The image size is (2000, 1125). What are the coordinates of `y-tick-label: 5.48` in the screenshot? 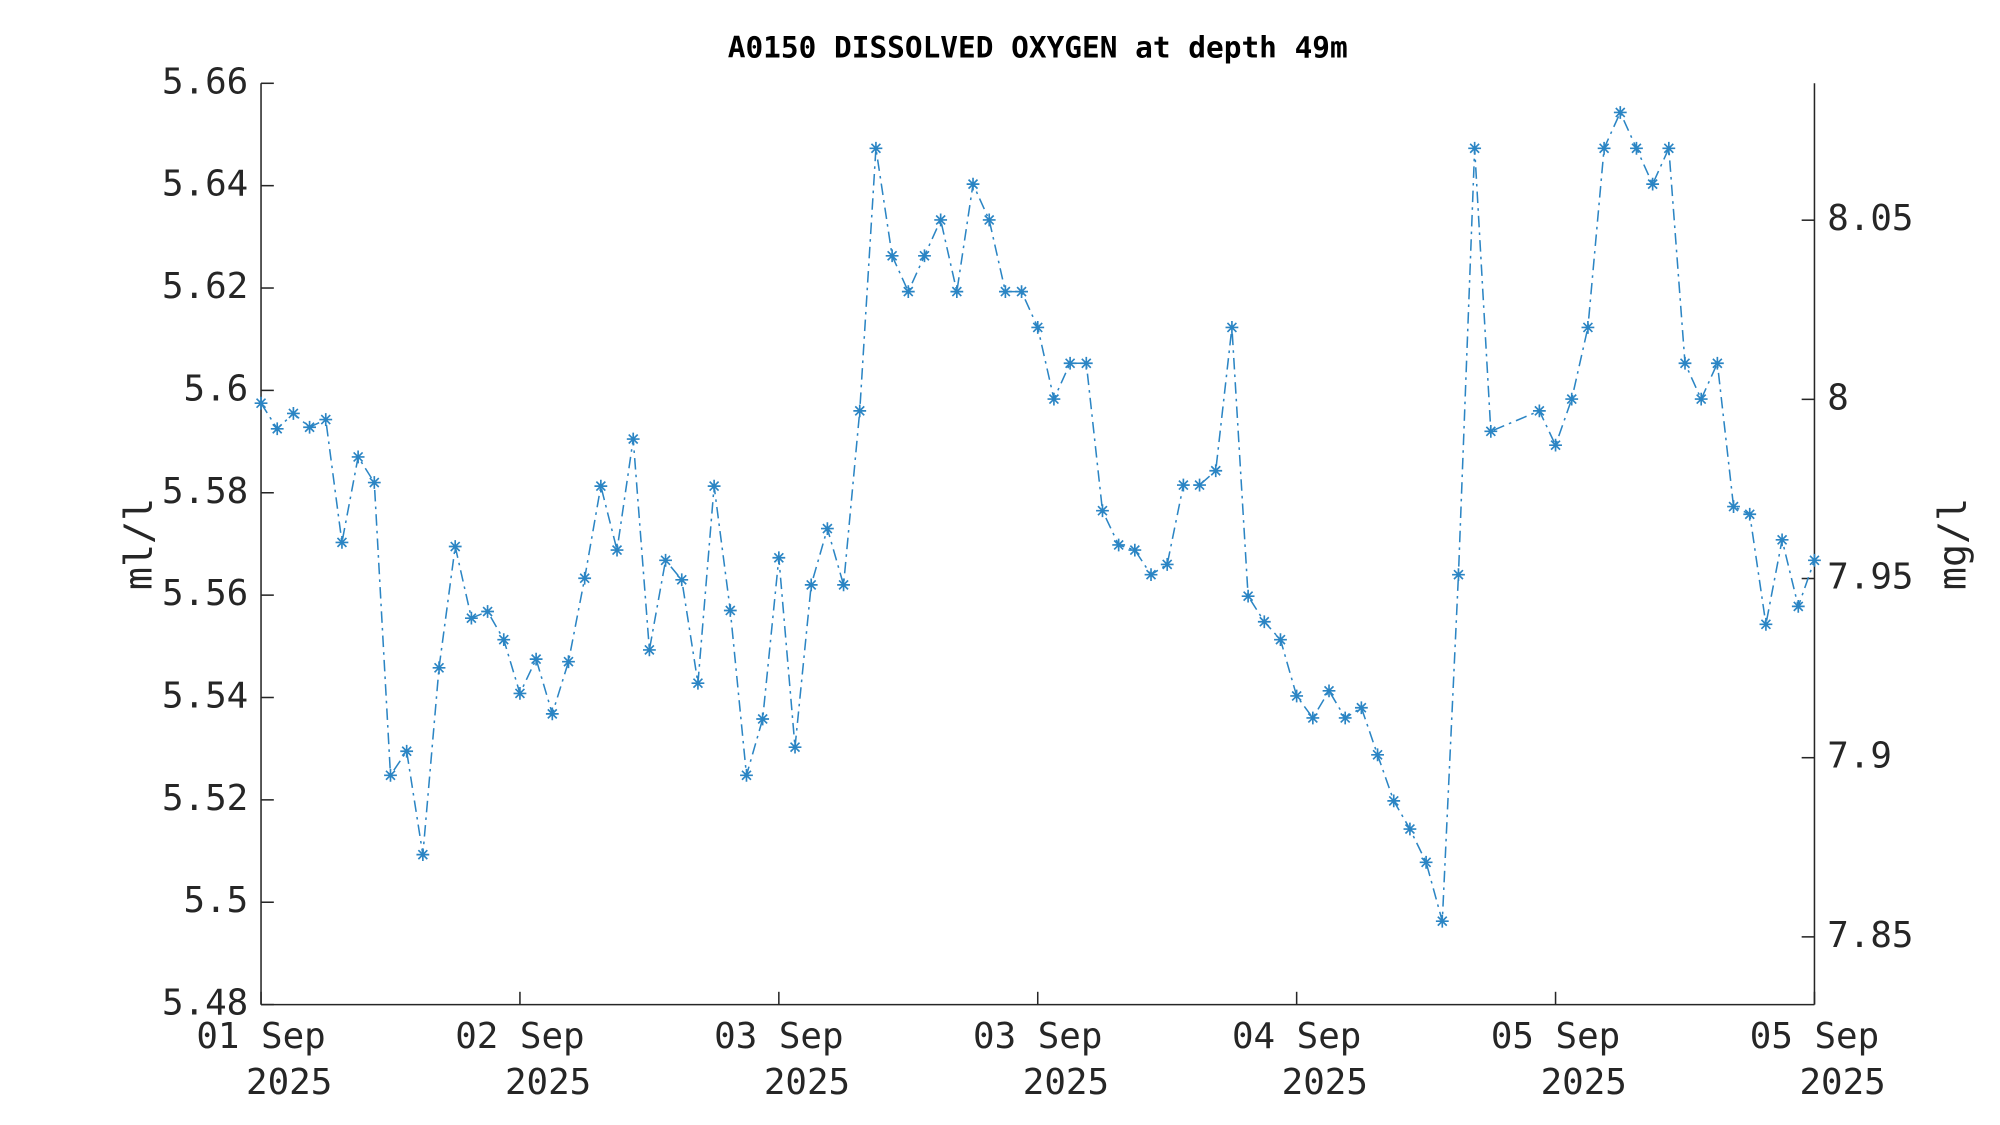 It's located at (205, 1003).